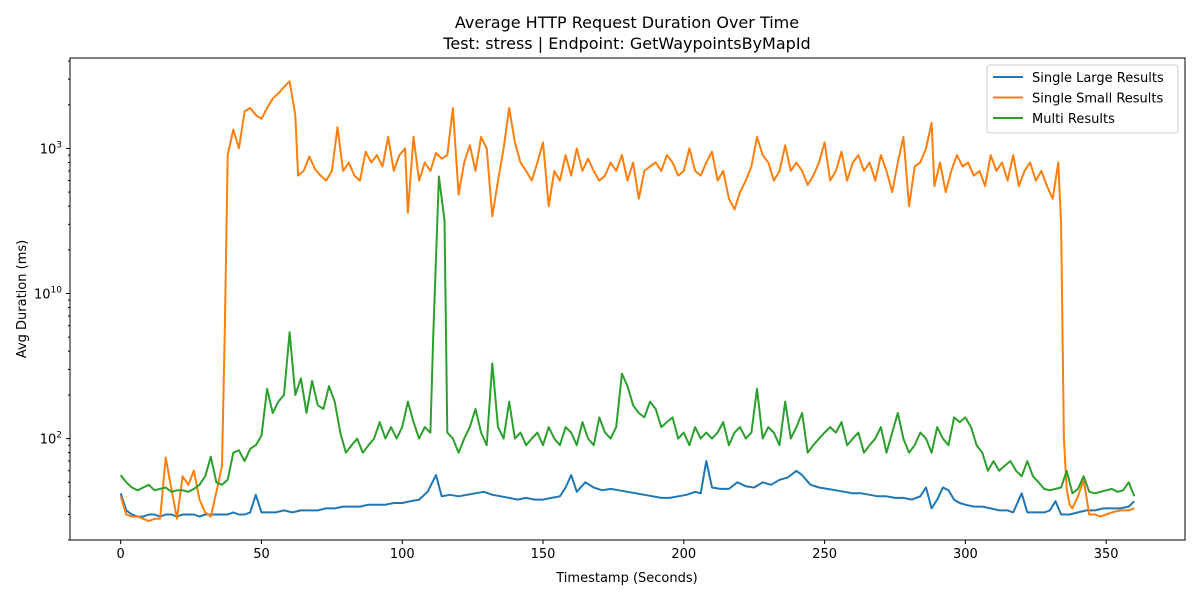 The width and height of the screenshot is (1200, 600). Describe the element at coordinates (261, 554) in the screenshot. I see `x-tick-label: 50` at that location.